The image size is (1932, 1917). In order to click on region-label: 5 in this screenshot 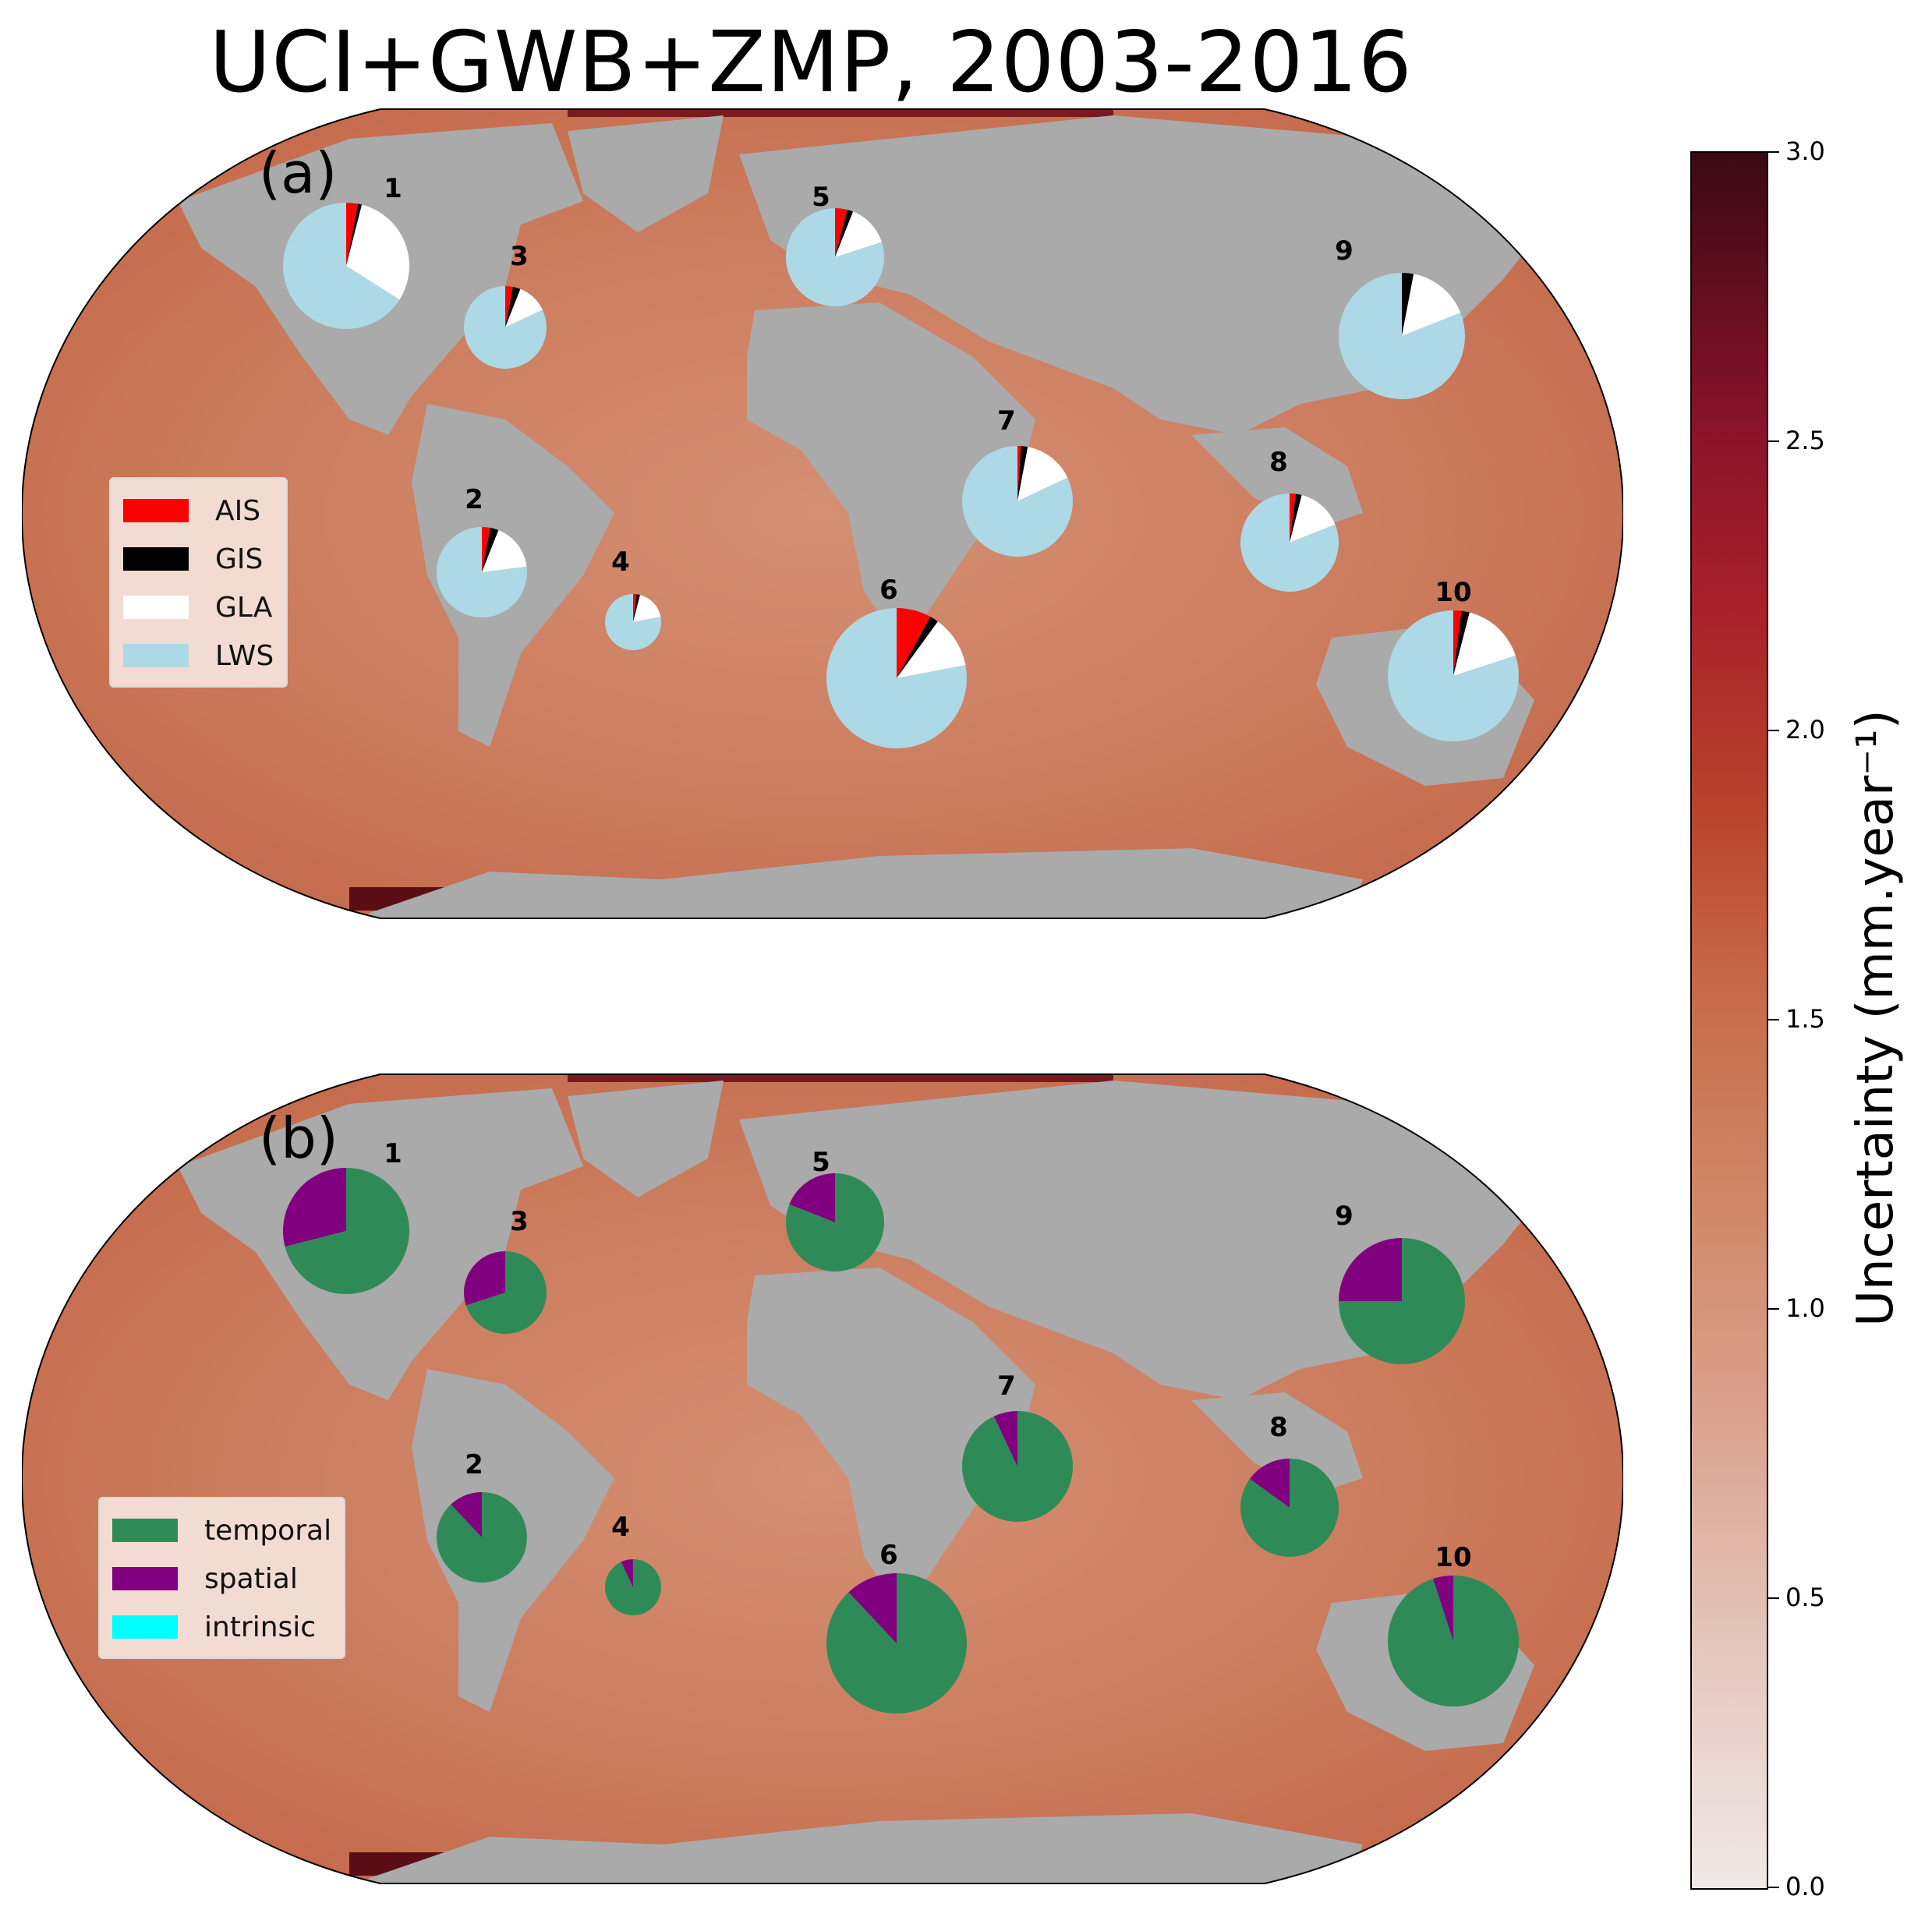, I will do `click(821, 1162)`.